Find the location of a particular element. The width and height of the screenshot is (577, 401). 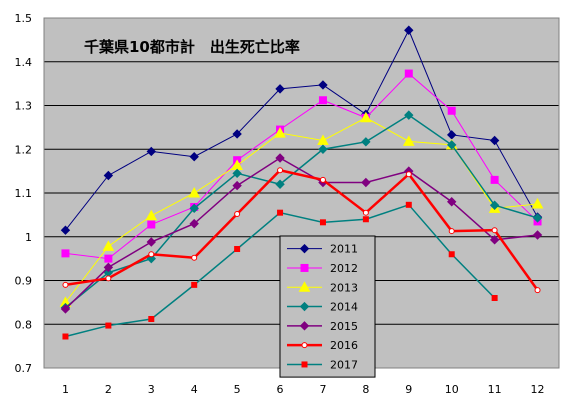

x-tick-label: 9 is located at coordinates (408, 389).